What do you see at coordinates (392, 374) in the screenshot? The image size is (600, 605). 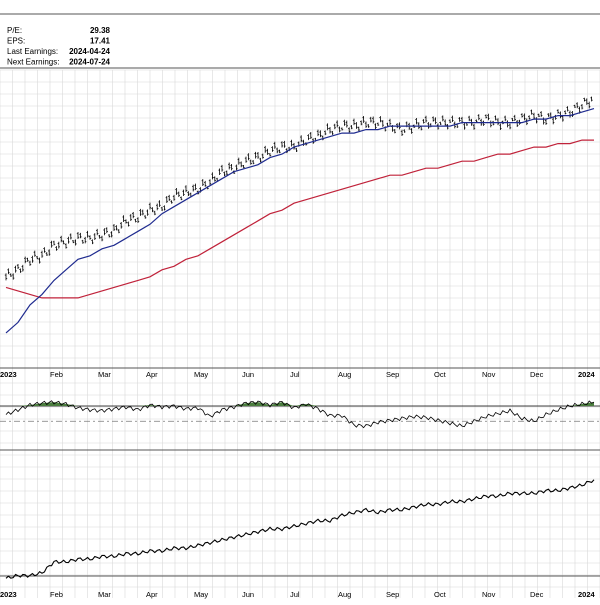 I see `month-tick-label: Sep` at bounding box center [392, 374].